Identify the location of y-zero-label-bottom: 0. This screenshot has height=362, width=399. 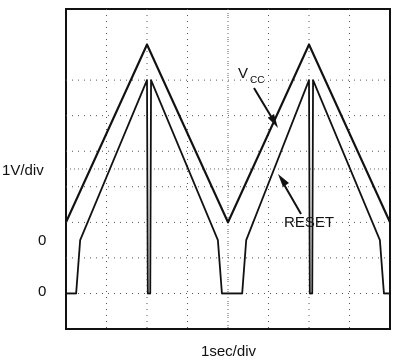
(42, 291).